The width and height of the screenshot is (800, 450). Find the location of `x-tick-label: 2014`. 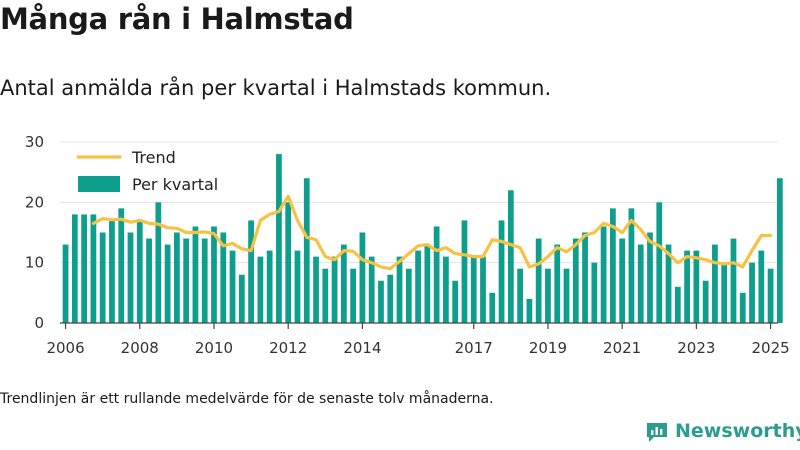

x-tick-label: 2014 is located at coordinates (362, 348).